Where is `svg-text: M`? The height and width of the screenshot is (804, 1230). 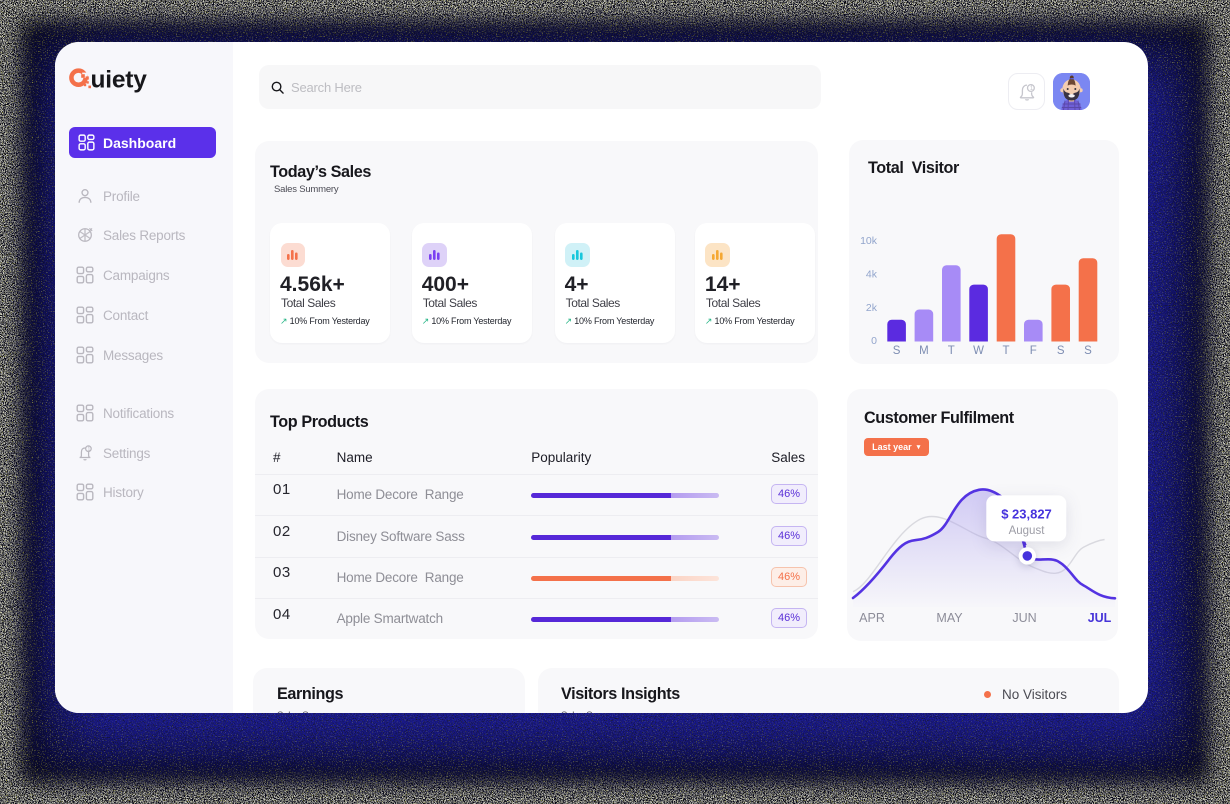
svg-text: M is located at coordinates (924, 351).